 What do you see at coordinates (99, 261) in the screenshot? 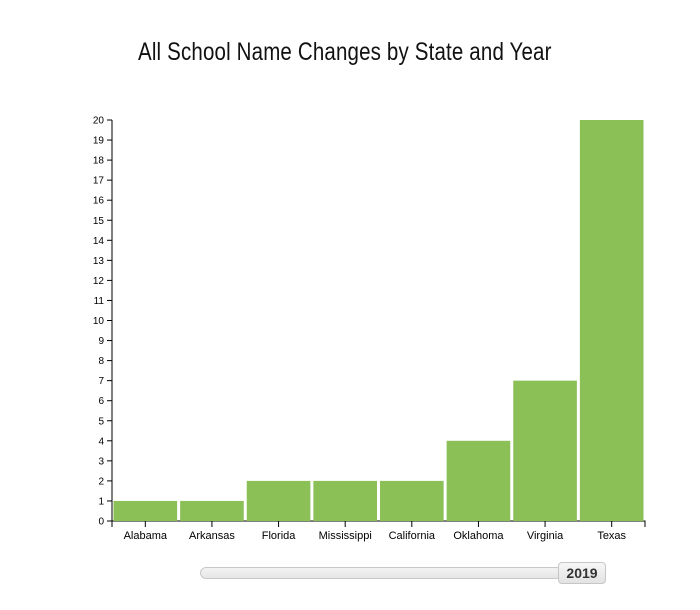
I see `y-tick-label: 13` at bounding box center [99, 261].